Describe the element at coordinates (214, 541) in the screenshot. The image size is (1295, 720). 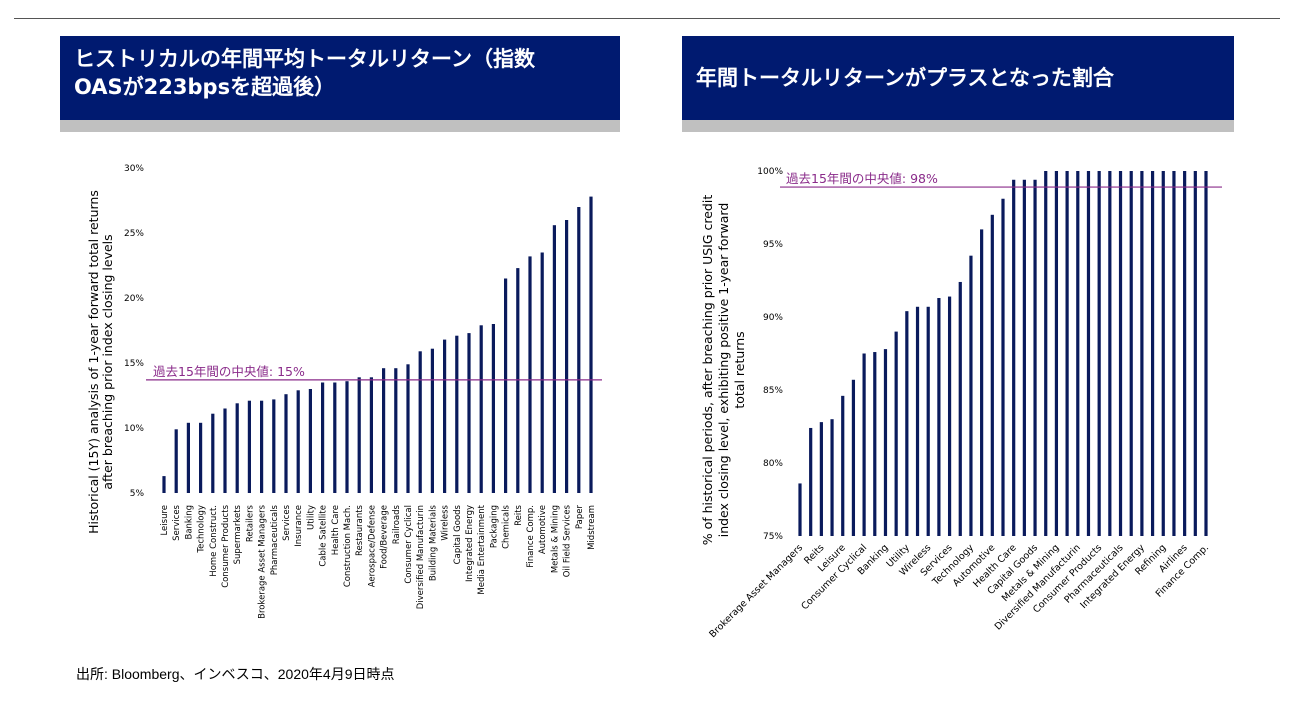
I see `left-category-label: Home Construct.` at that location.